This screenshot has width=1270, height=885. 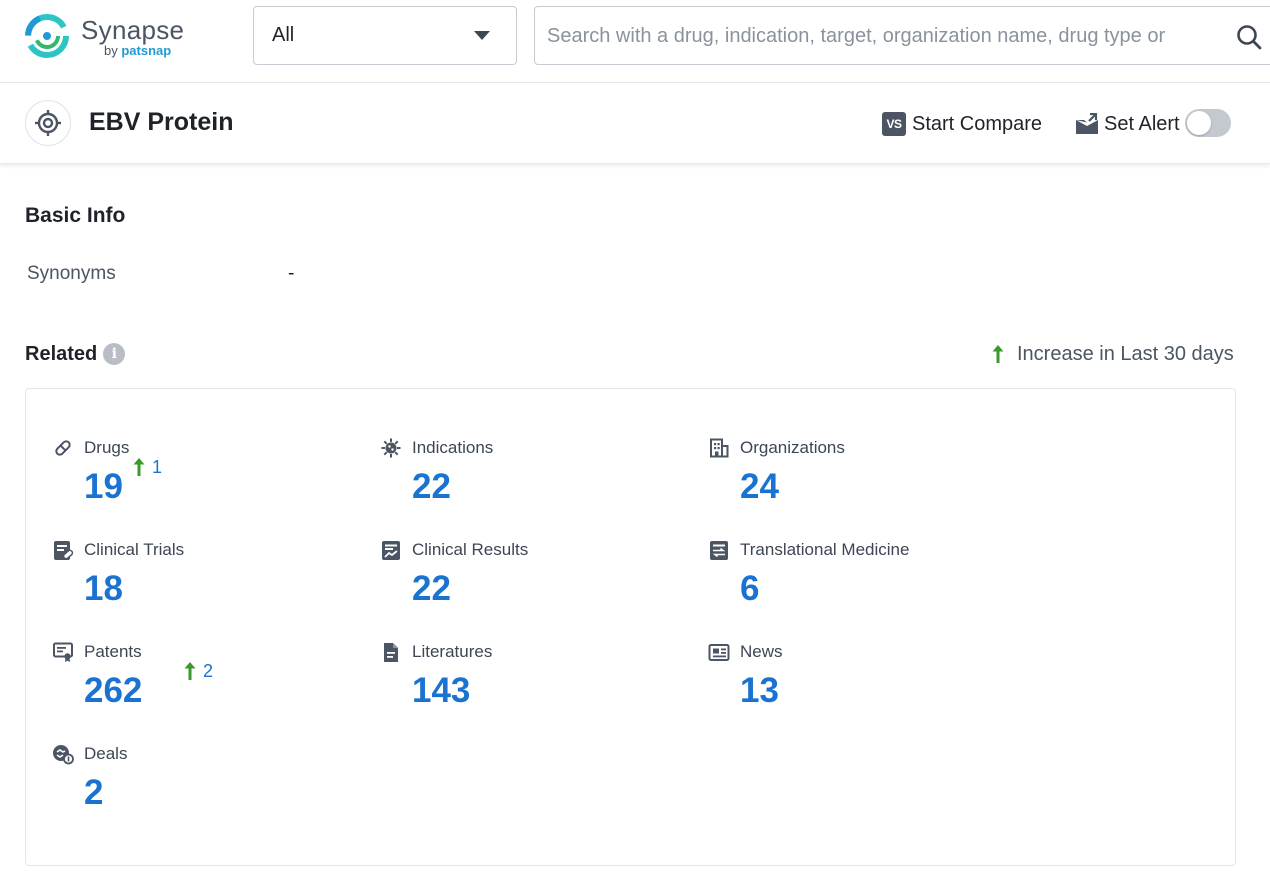 I want to click on handshake-coin-icon, so click(x=63, y=754).